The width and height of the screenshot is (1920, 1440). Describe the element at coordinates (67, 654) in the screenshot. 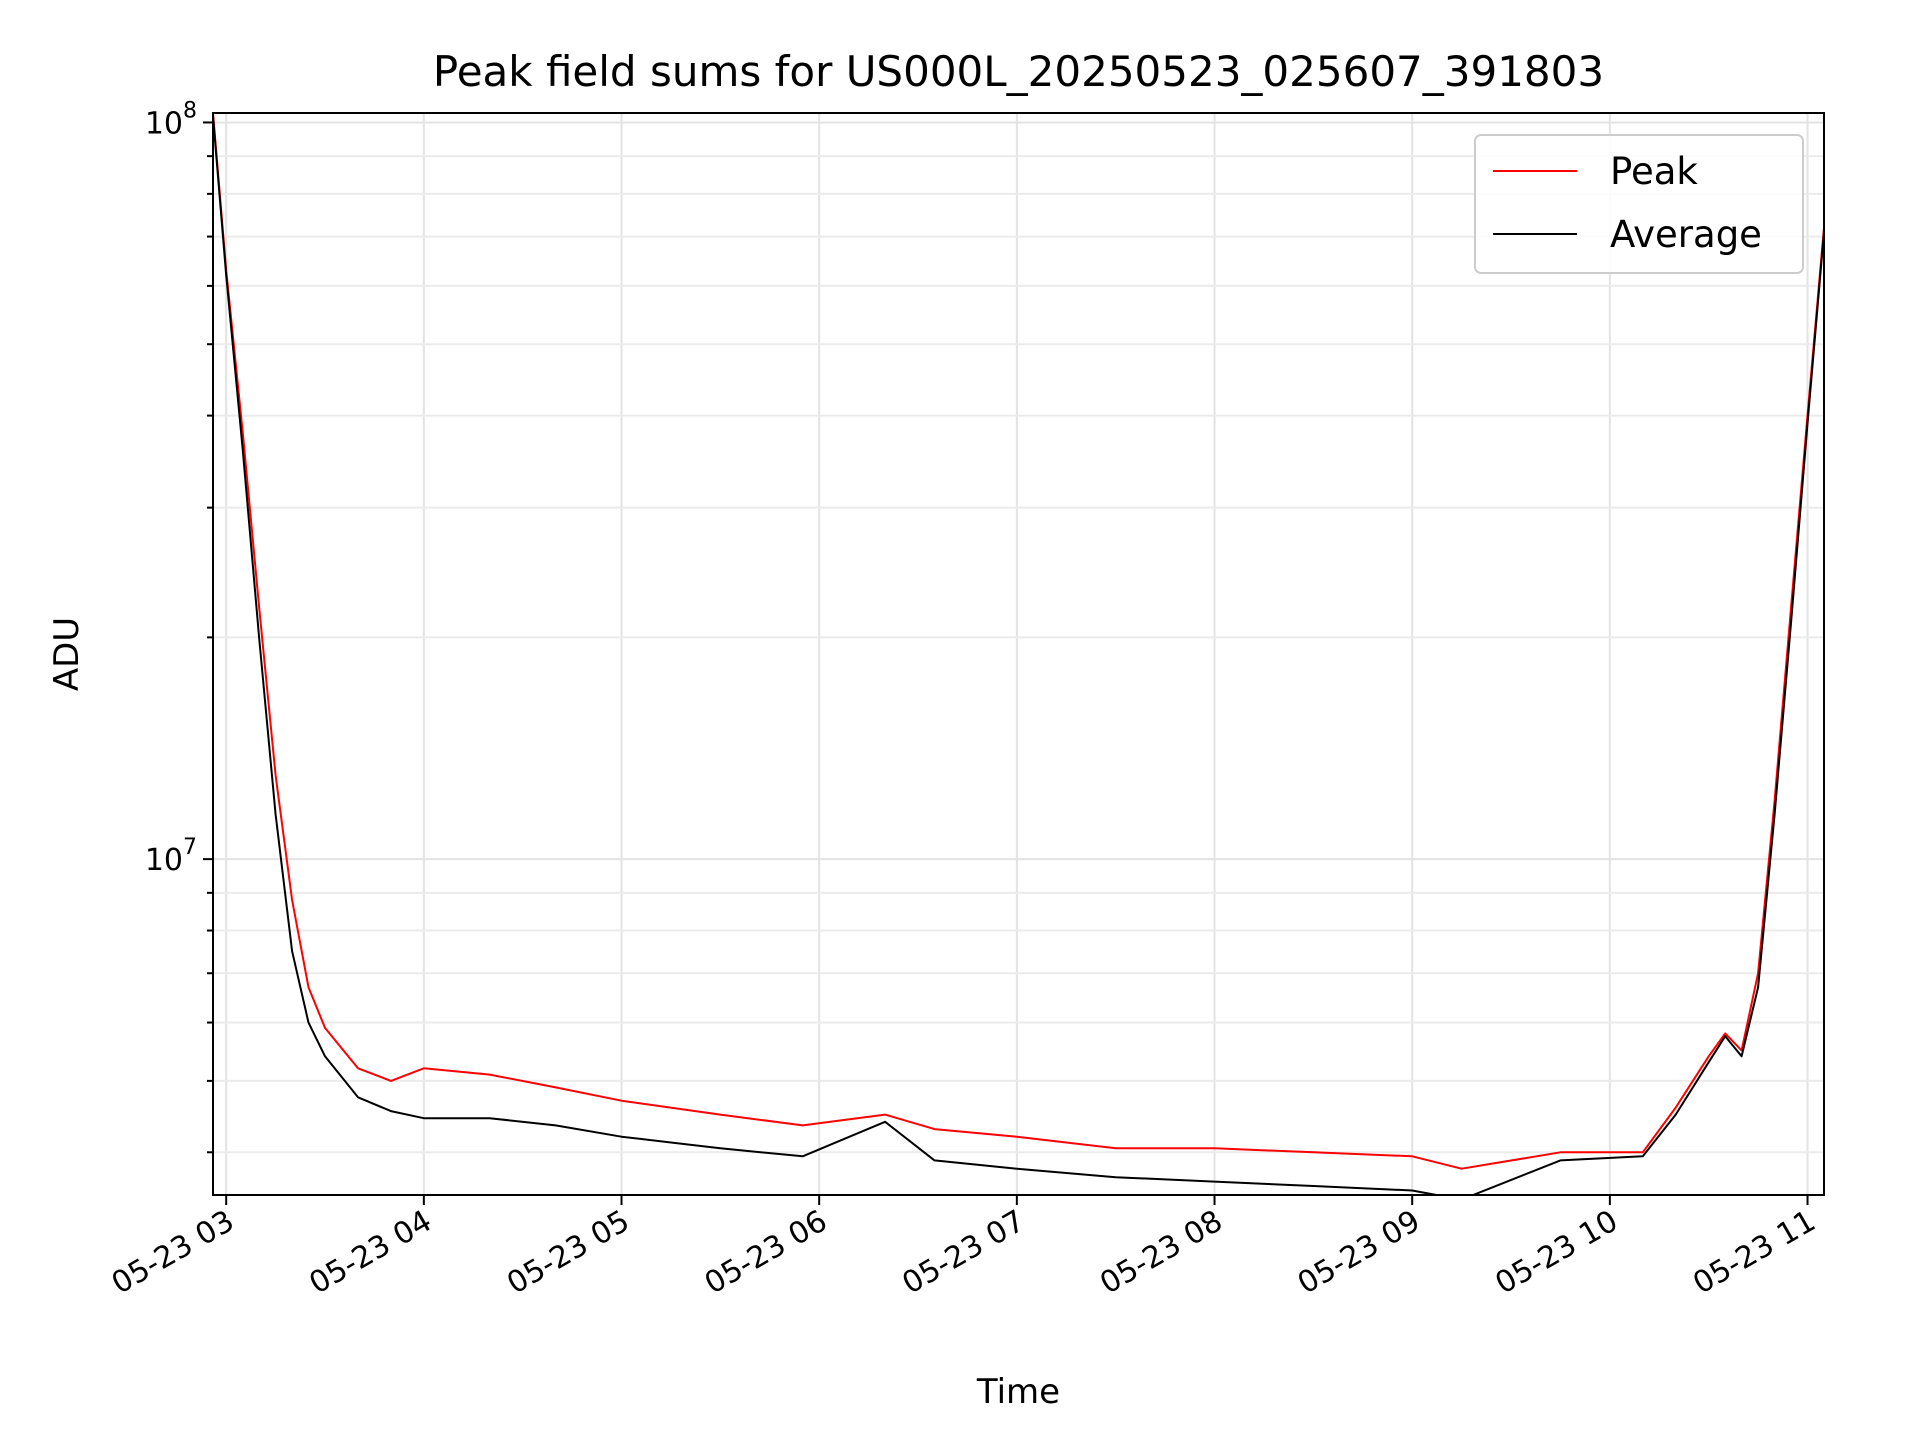

I see `y-axis-label: ADU` at that location.